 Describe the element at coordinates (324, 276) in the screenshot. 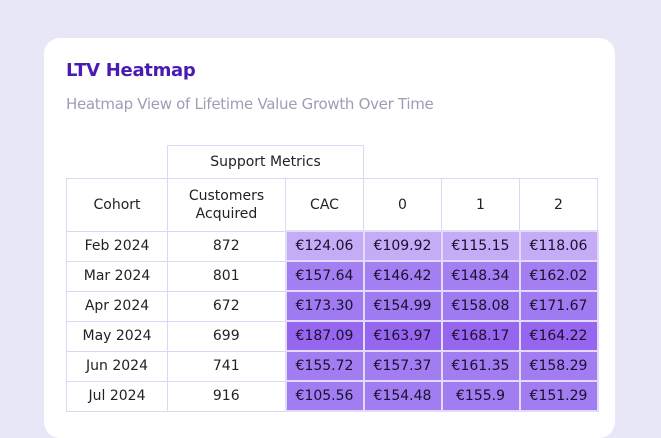

I see `heat-cell: €157.64` at that location.